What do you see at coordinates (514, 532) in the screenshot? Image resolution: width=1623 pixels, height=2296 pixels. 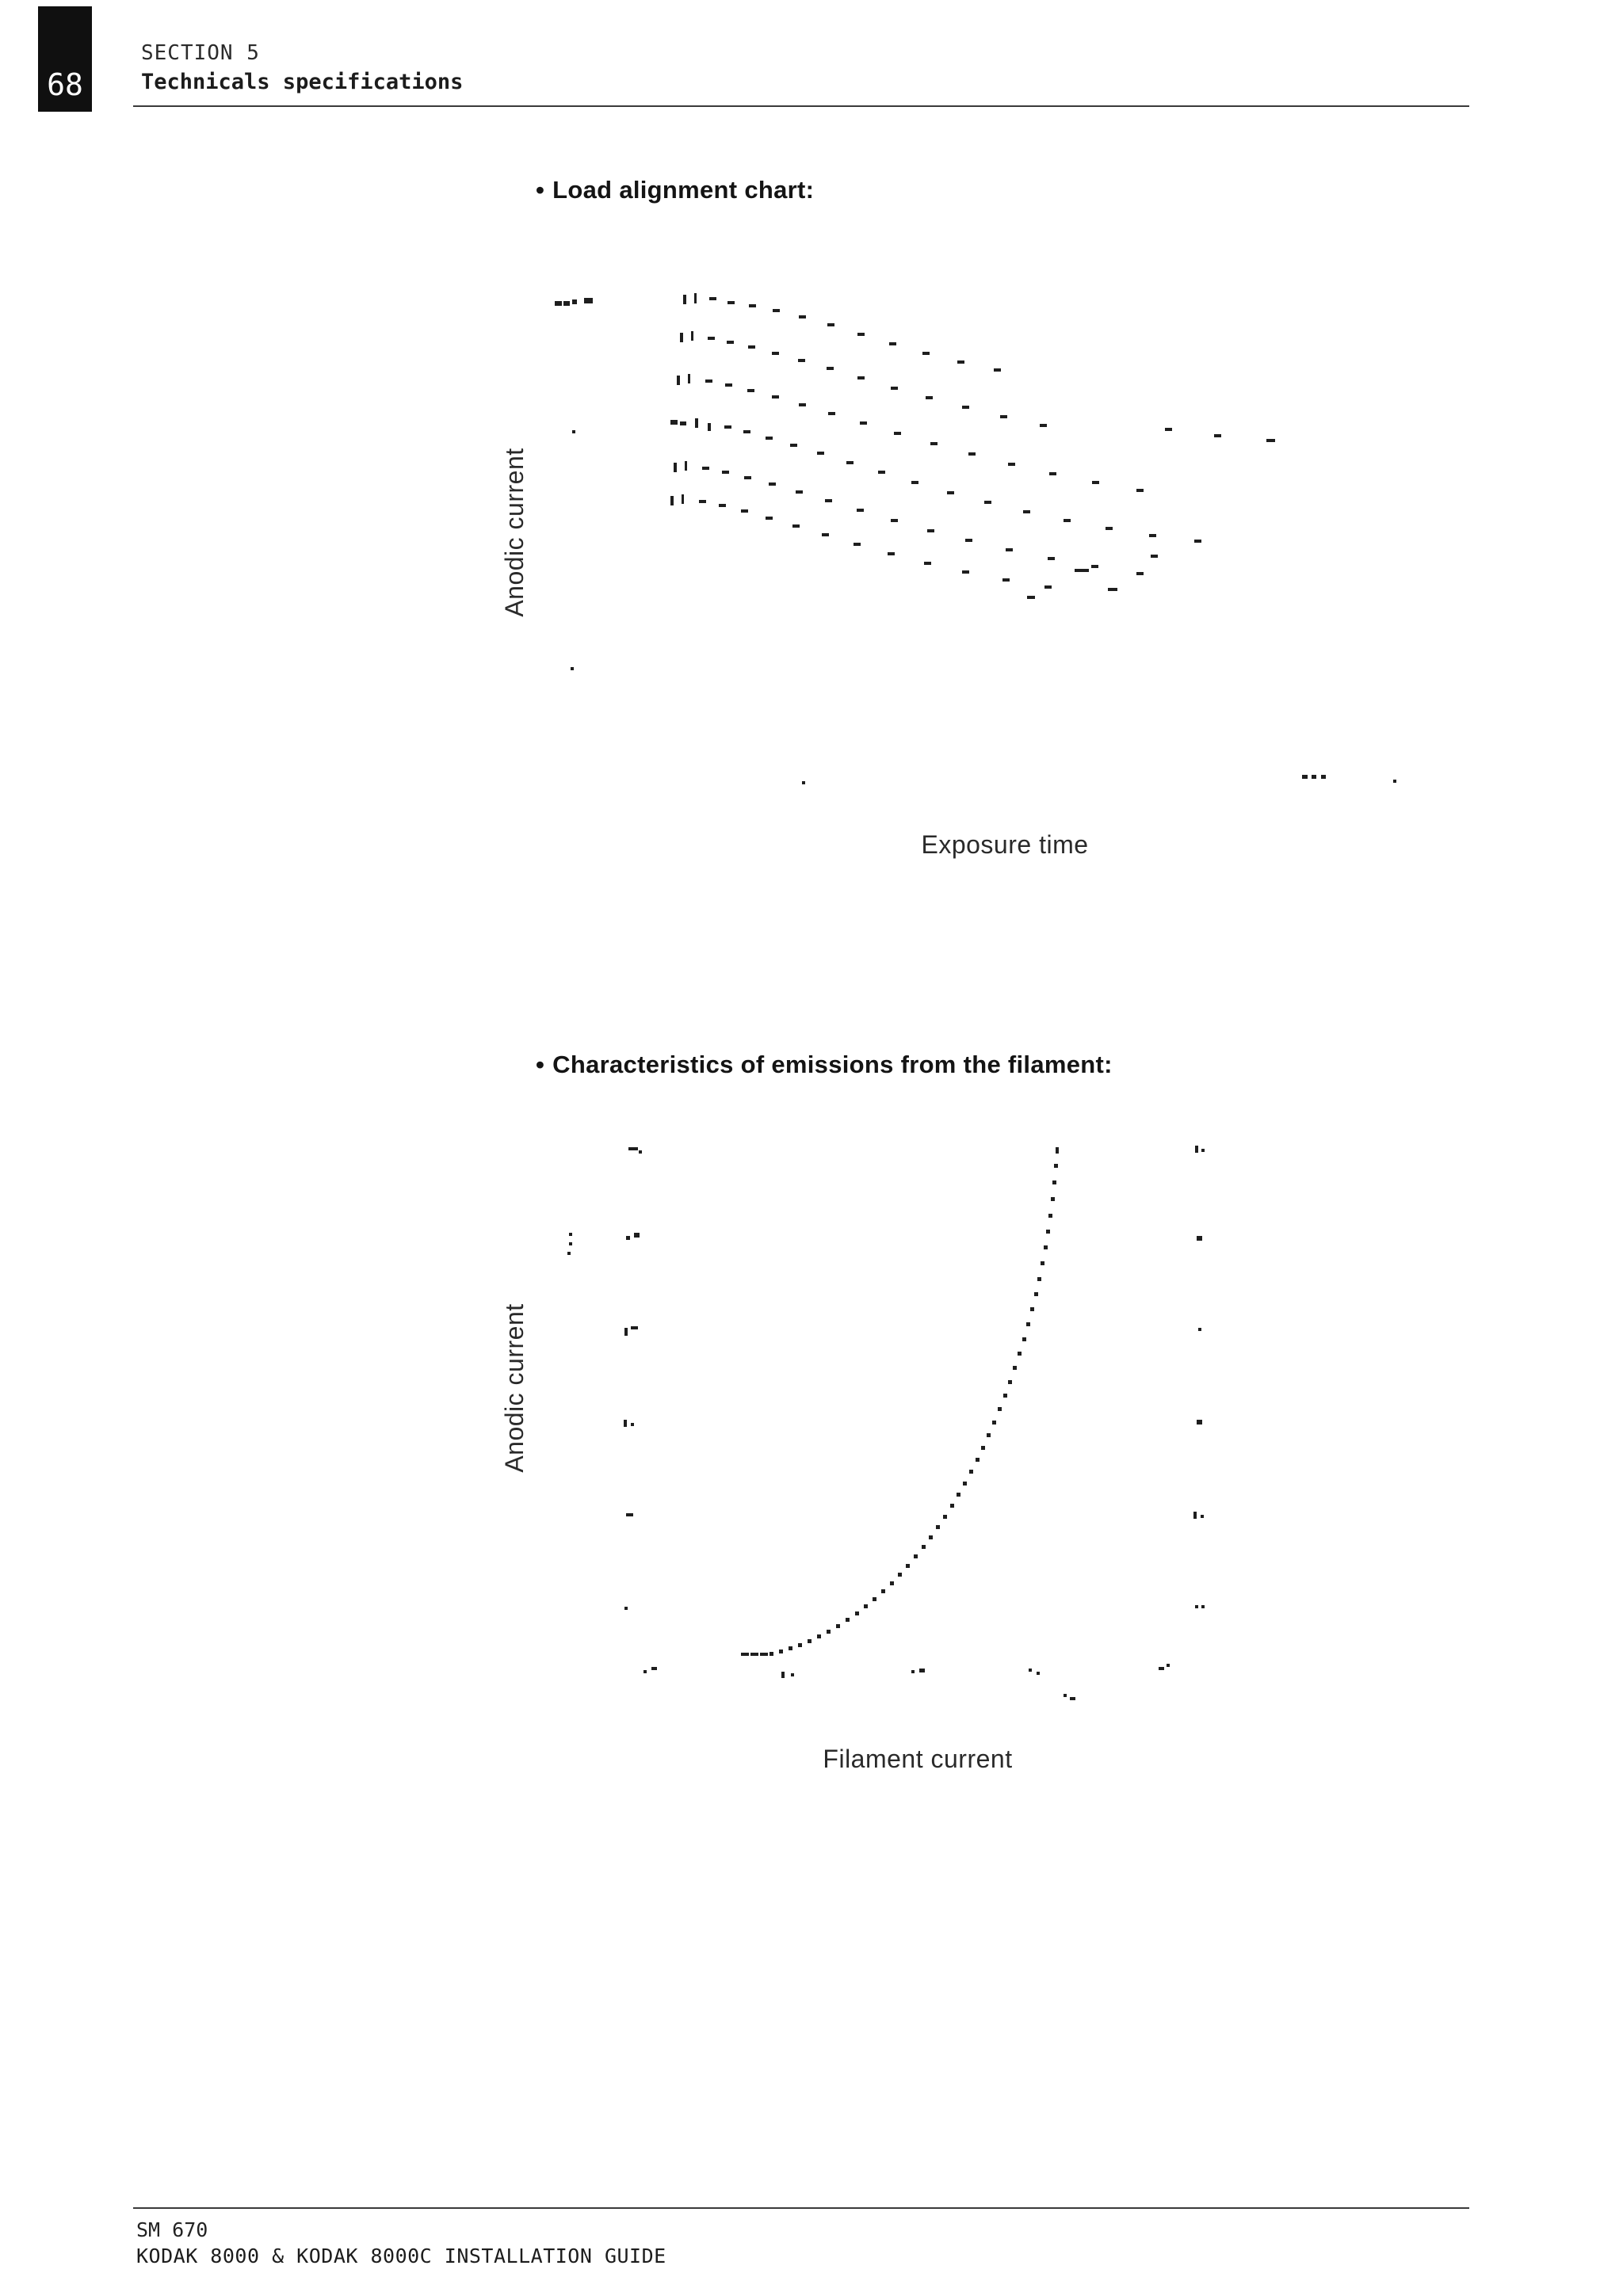 I see `load-chart-y-axis-label: Anodic current` at bounding box center [514, 532].